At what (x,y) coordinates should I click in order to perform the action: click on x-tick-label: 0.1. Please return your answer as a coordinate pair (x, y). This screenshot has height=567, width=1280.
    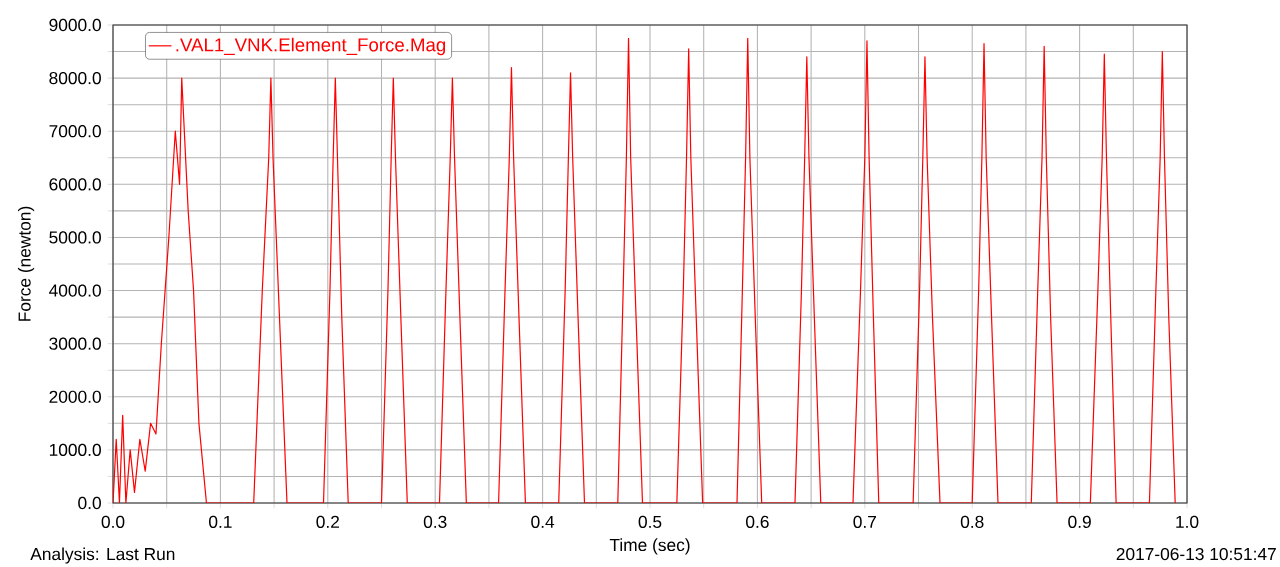
    Looking at the image, I should click on (220, 521).